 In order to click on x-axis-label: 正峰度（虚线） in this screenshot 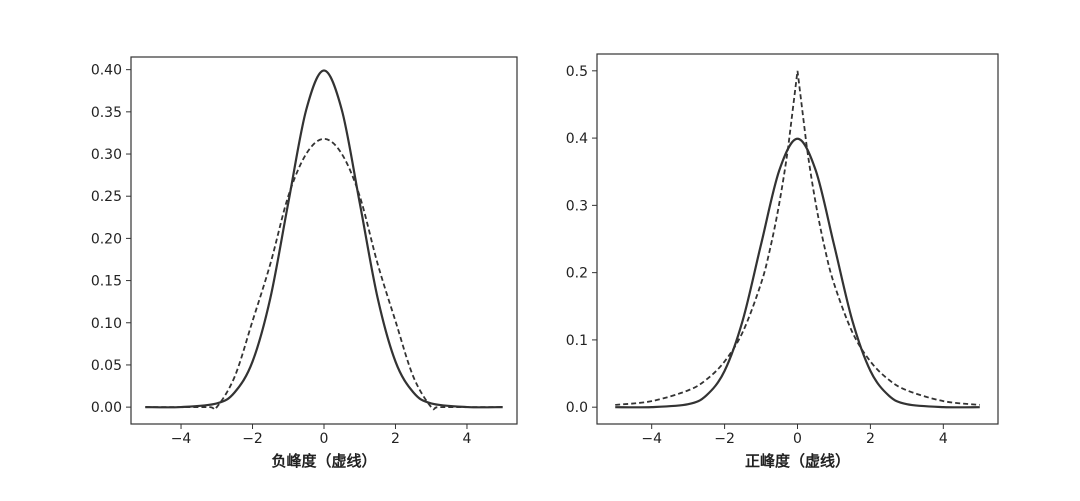, I will do `click(797, 461)`.